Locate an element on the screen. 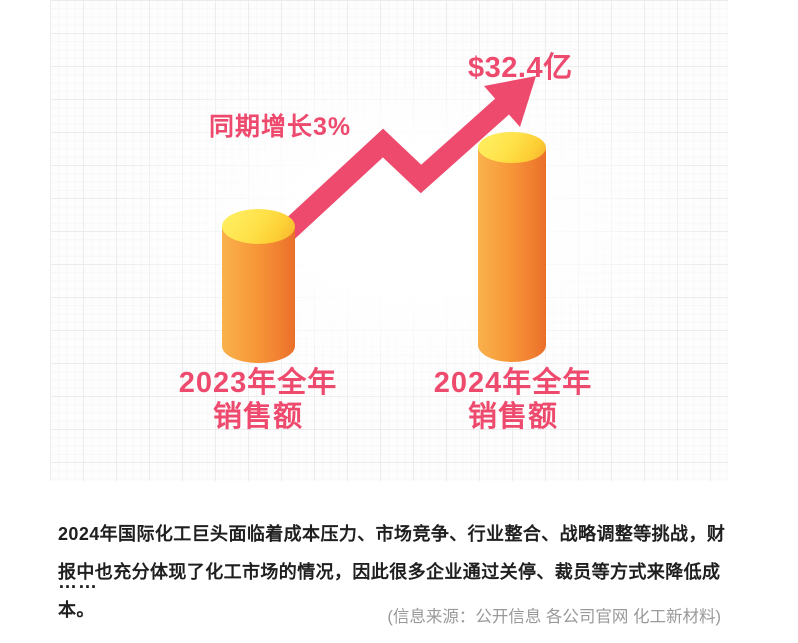 This screenshot has height=643, width=798. bar-label-2024-line2: 销售额 is located at coordinates (512, 417).